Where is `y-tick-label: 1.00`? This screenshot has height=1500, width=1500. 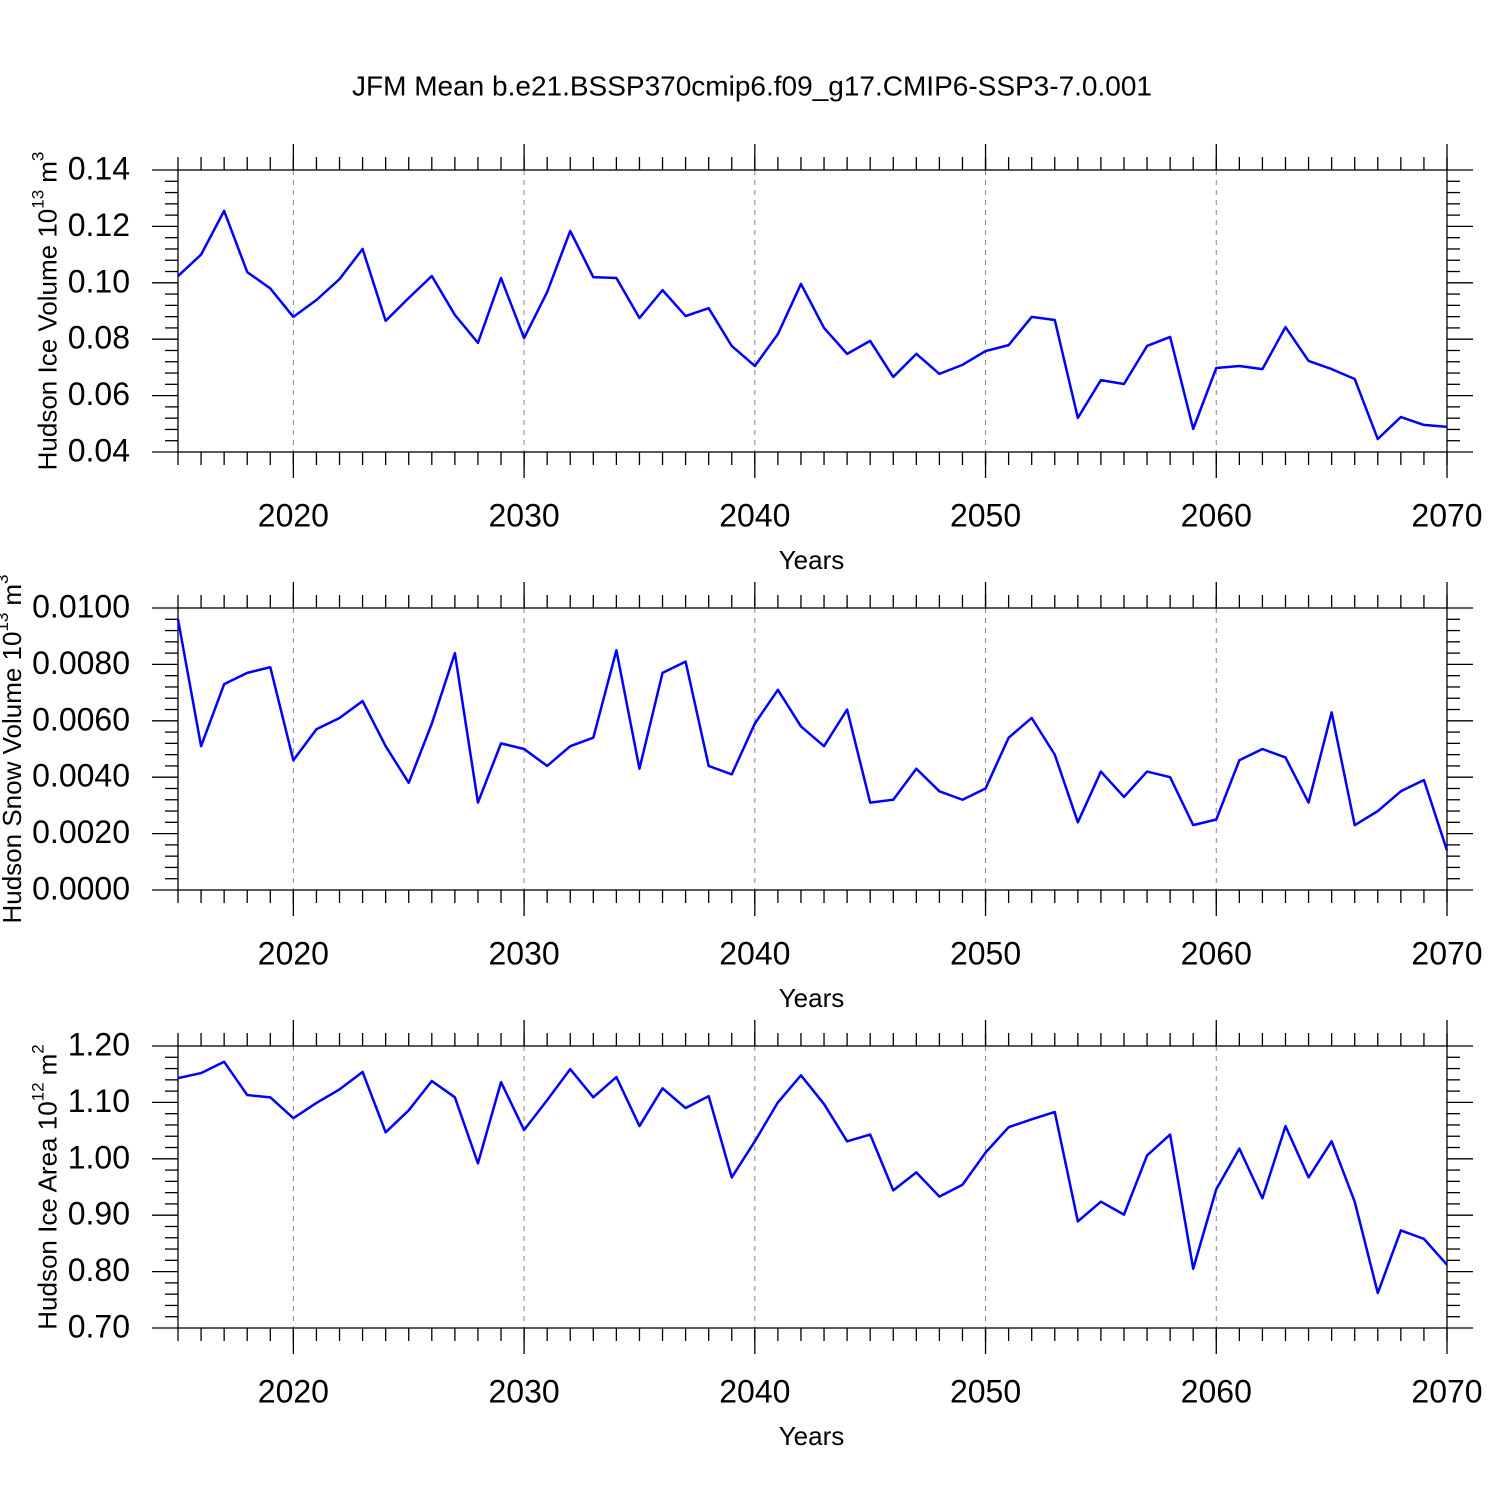 y-tick-label: 1.00 is located at coordinates (99, 1157).